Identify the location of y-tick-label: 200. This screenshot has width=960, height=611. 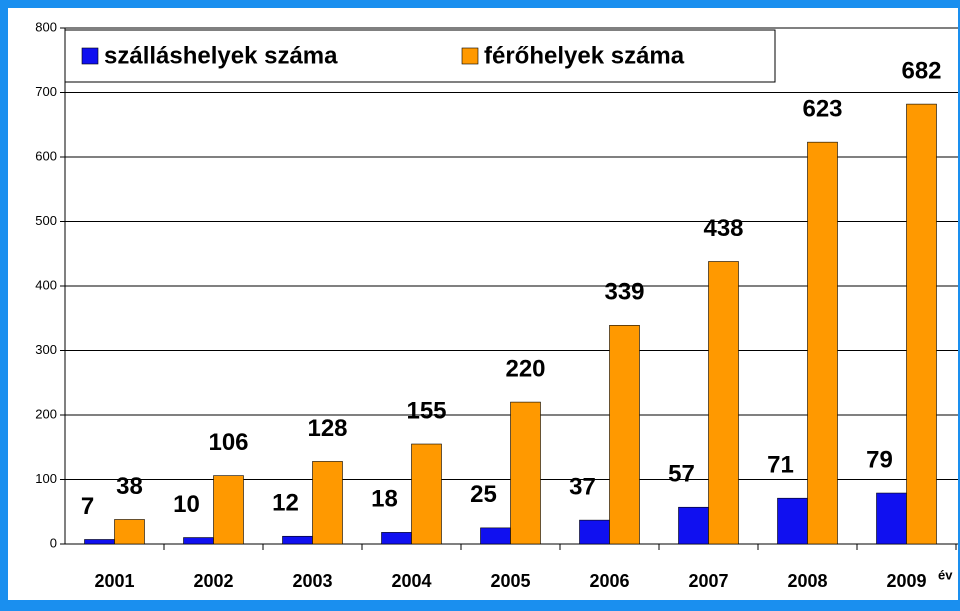
(46, 413).